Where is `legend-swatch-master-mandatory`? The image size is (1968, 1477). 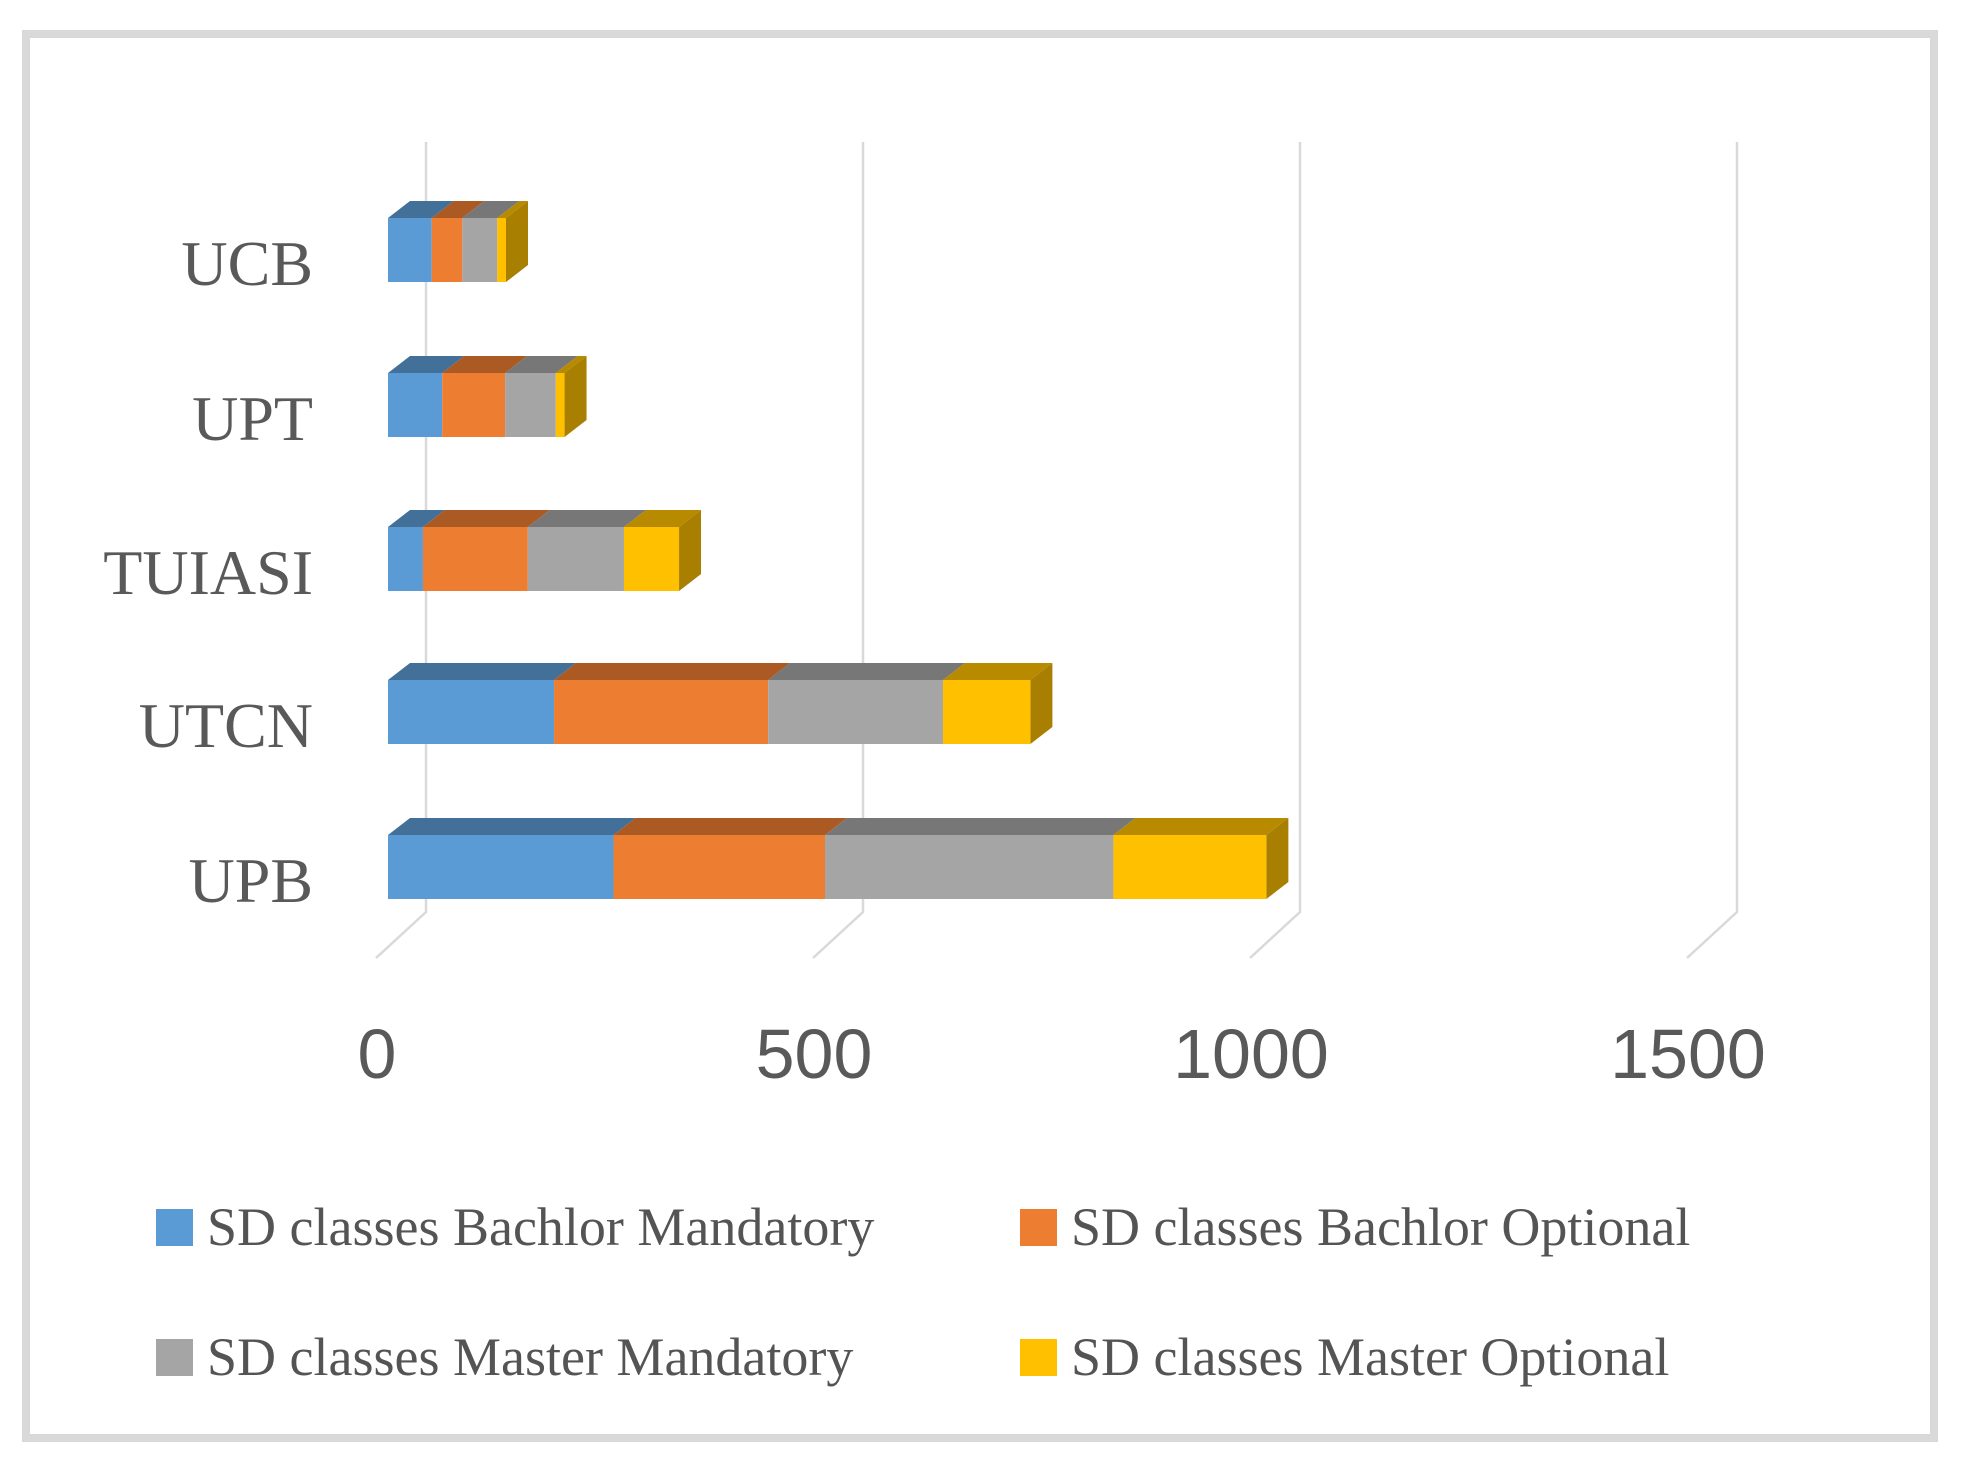 legend-swatch-master-mandatory is located at coordinates (174, 1357).